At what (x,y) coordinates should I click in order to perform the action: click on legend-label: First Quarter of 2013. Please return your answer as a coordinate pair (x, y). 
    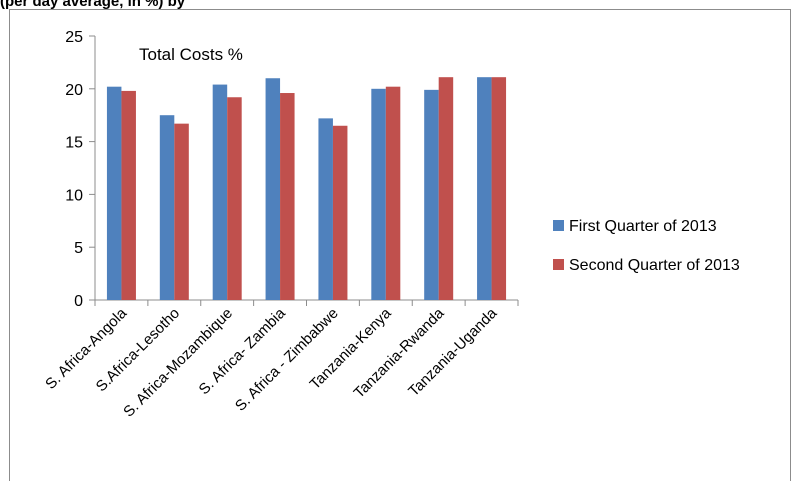
    Looking at the image, I should click on (643, 226).